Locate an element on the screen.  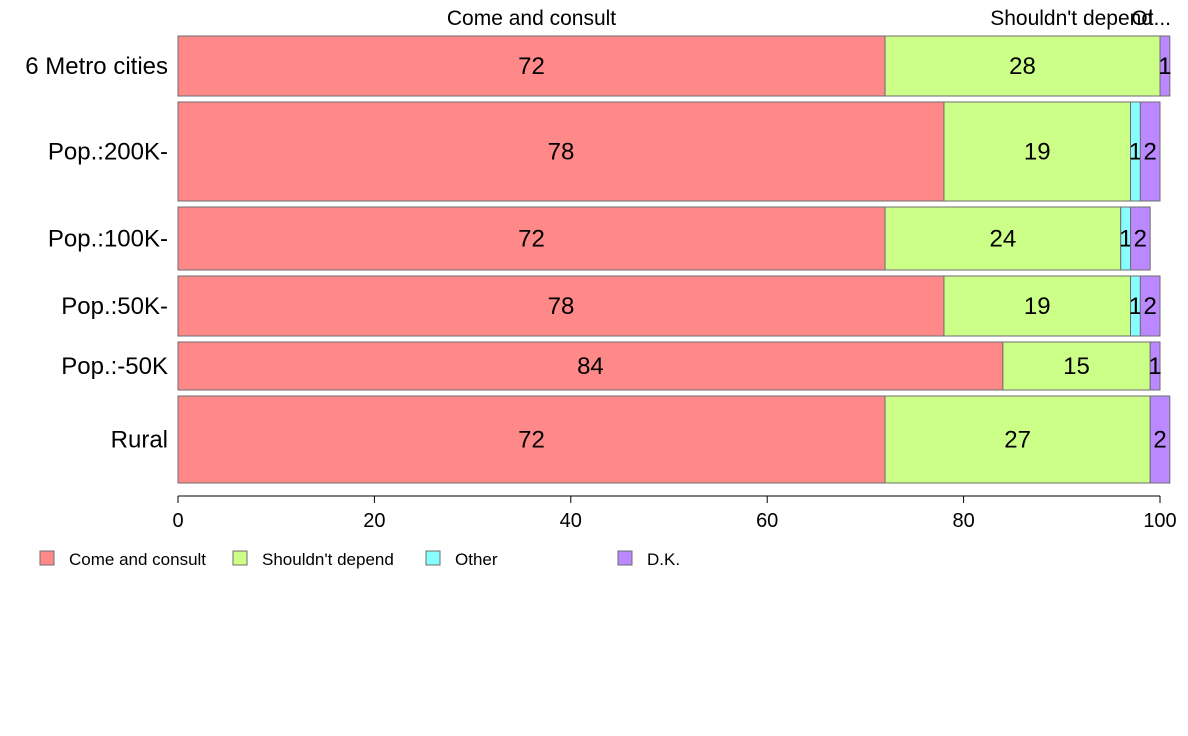
x-tick-label: 100 is located at coordinates (1159, 521).